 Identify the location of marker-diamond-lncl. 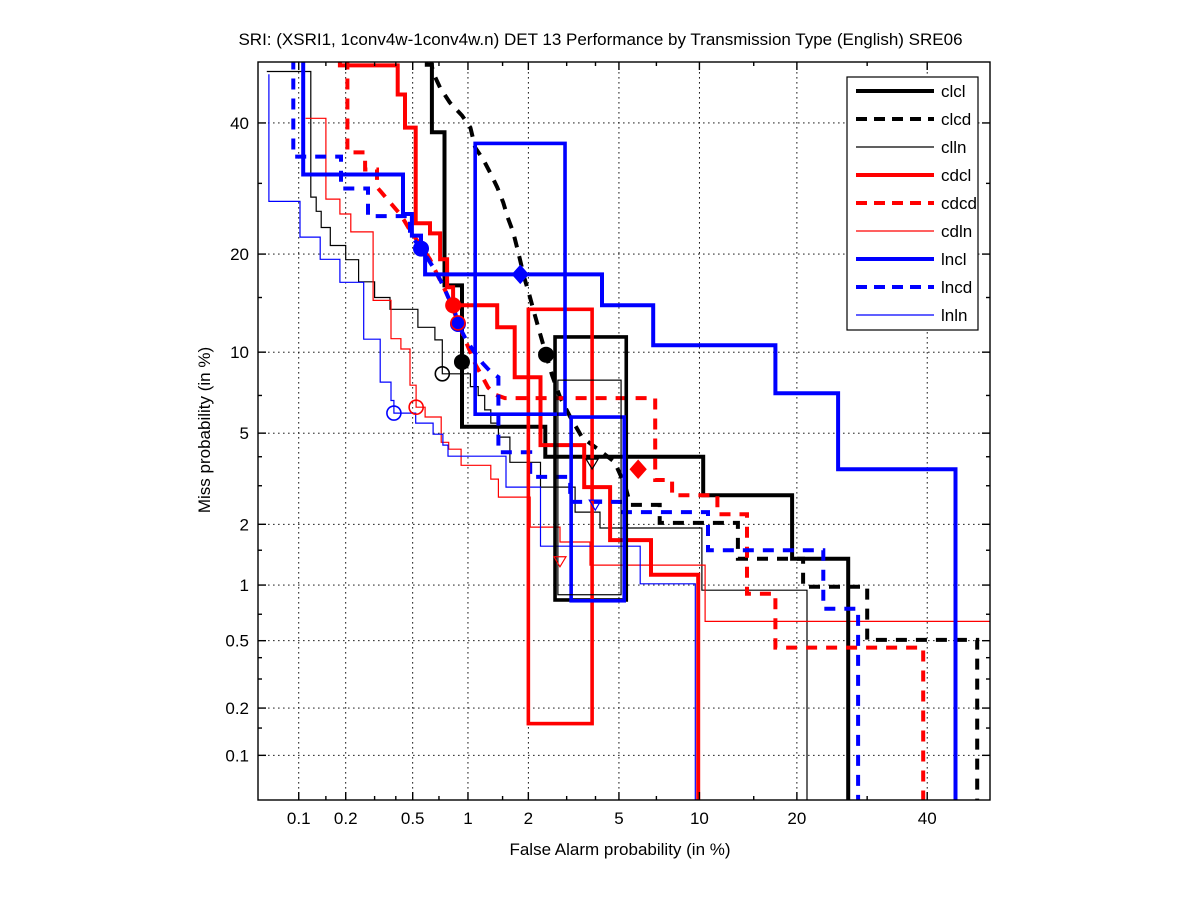
(520, 274).